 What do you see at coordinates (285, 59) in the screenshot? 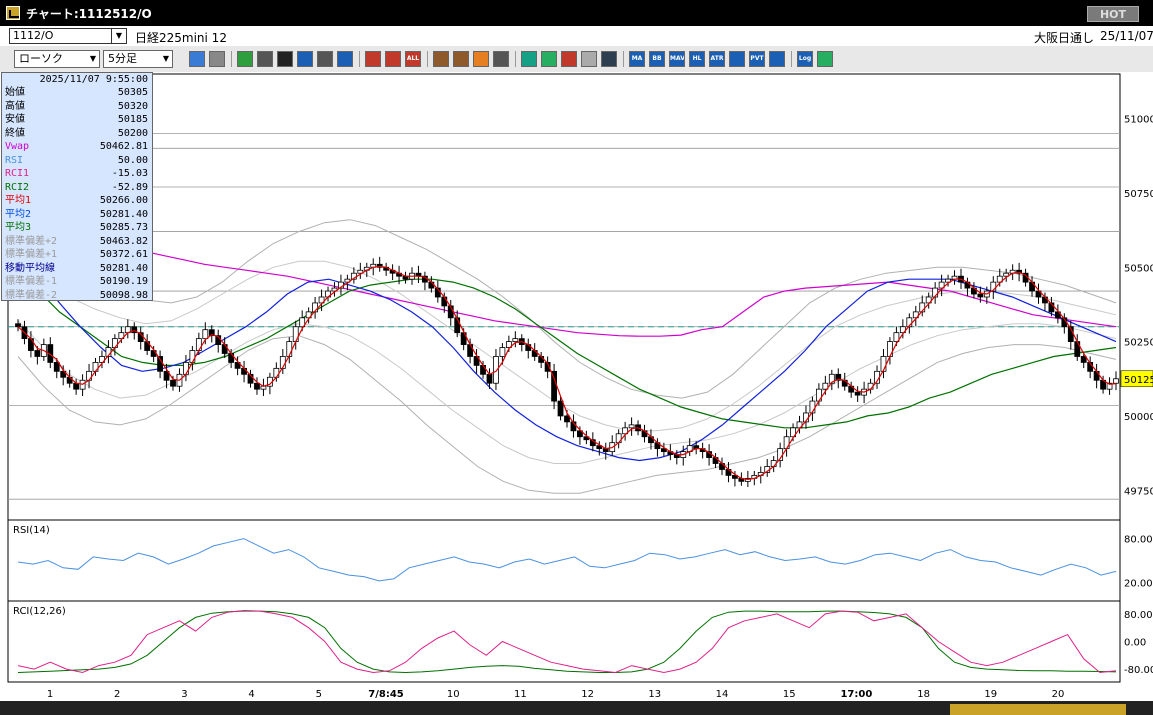
I see `cursor-icon` at bounding box center [285, 59].